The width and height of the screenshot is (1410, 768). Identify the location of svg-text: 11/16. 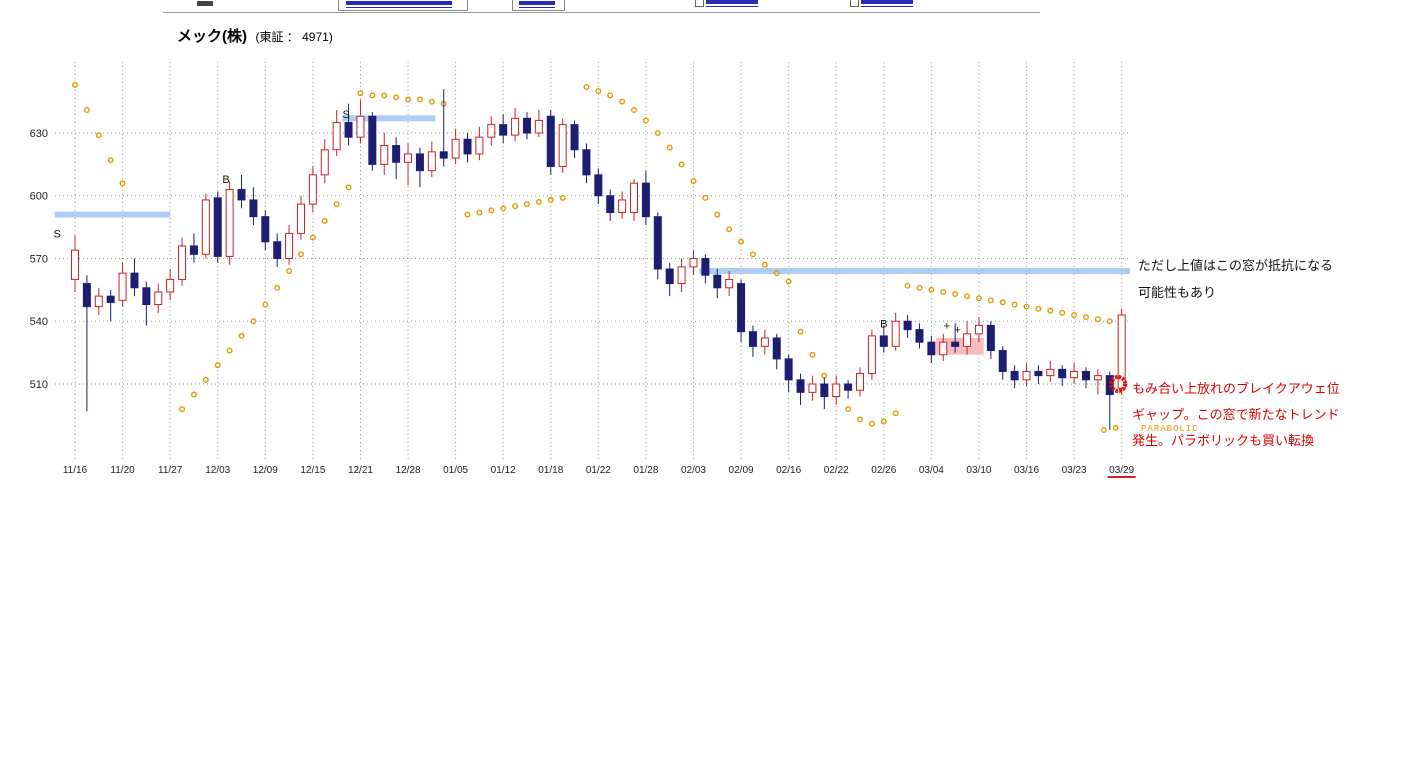
(75, 470).